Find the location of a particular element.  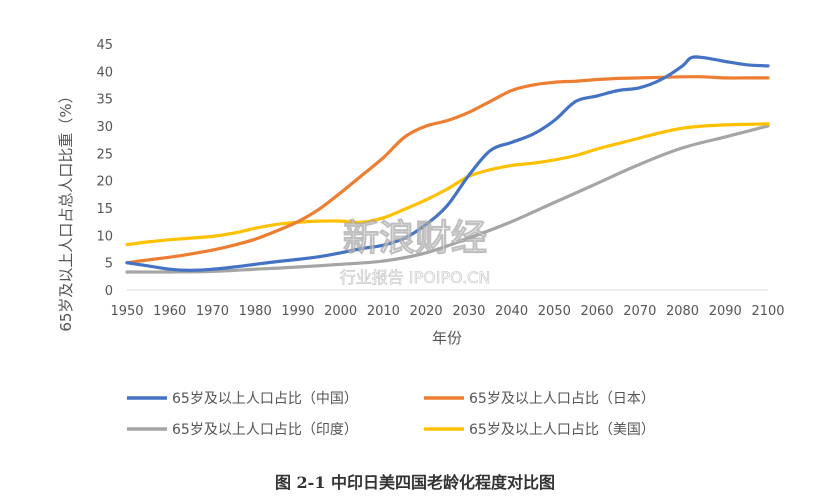

figure-caption: 图 2-1 中印日美四国老龄化程度对比图 is located at coordinates (415, 482).